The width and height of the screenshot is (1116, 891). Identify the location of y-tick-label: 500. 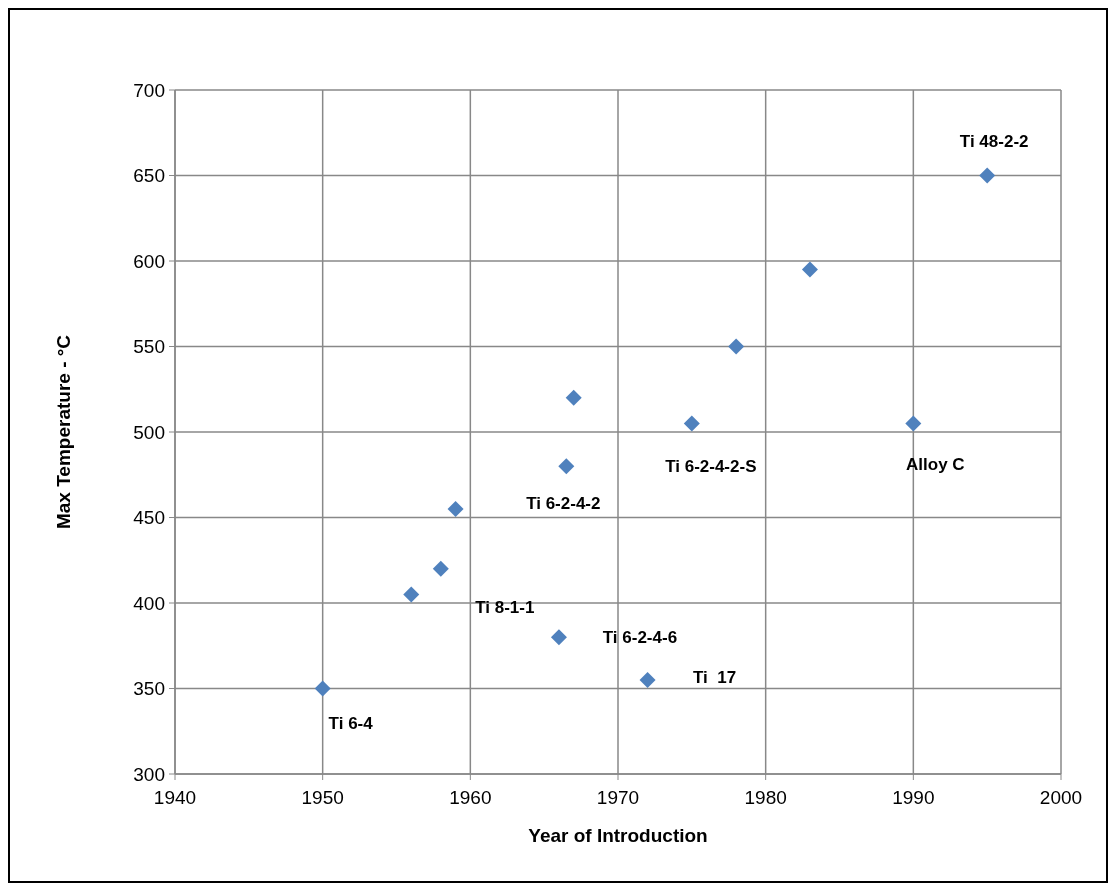
(149, 432).